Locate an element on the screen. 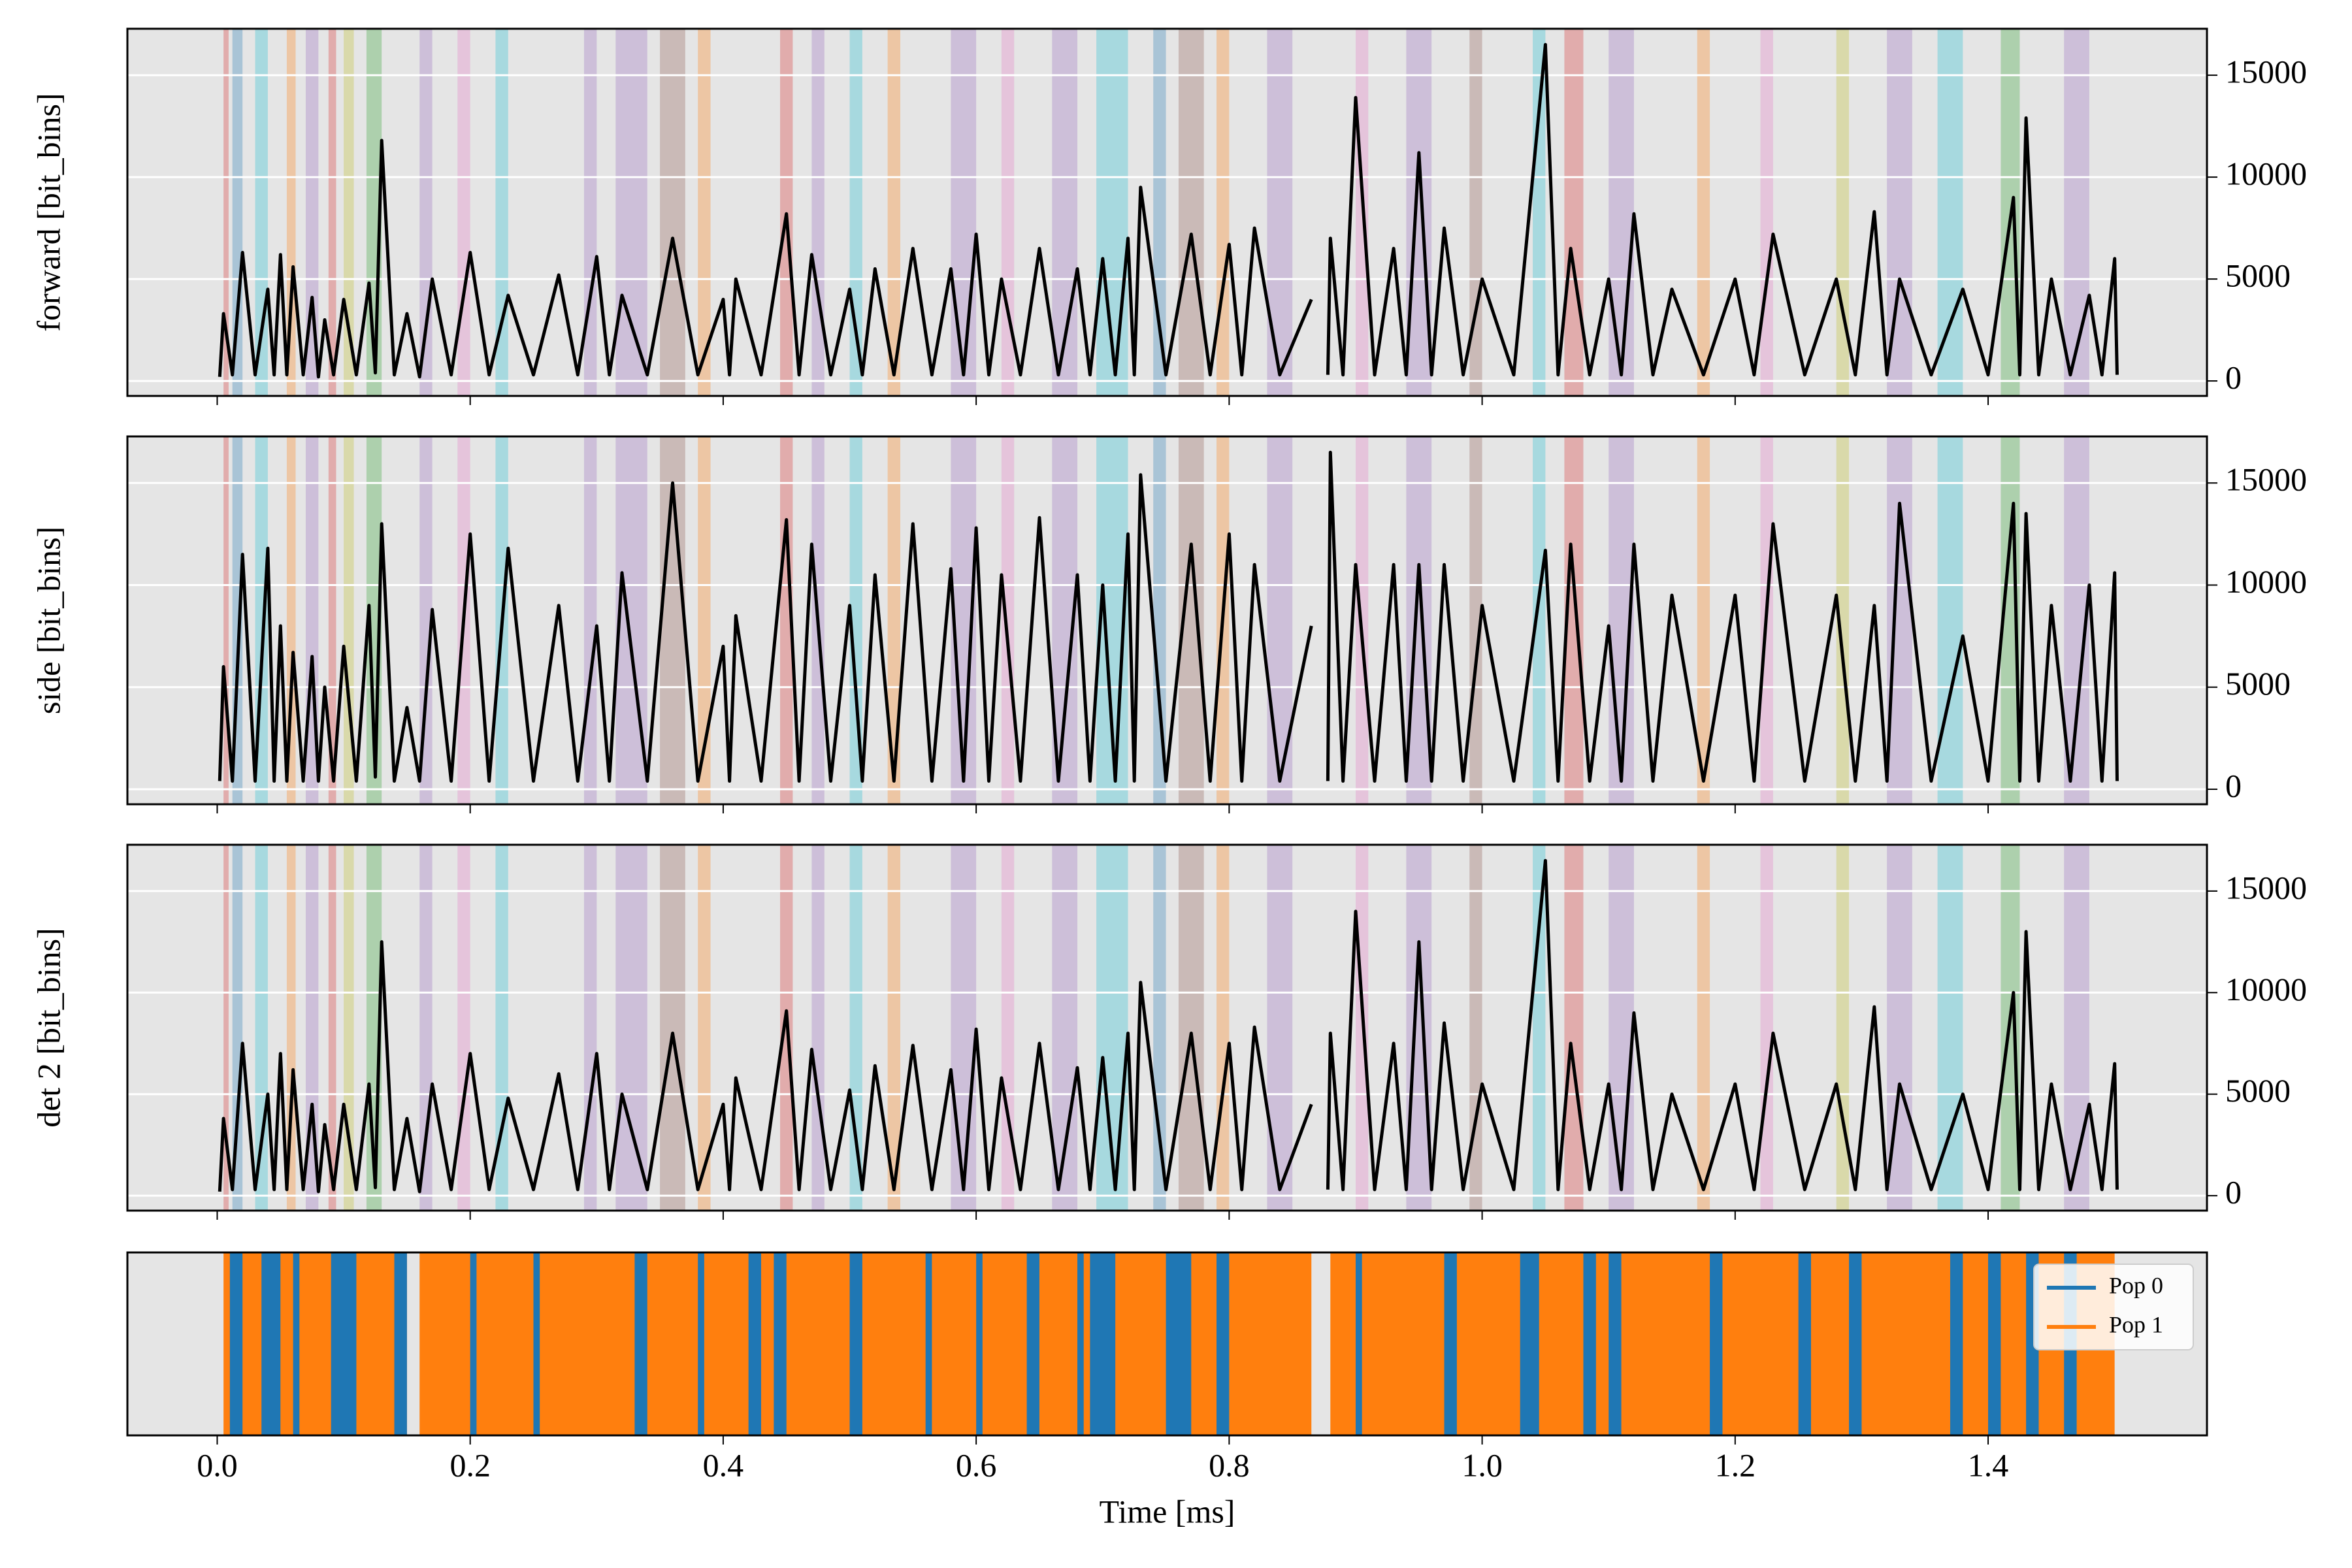  x-tick-label: 0.2 is located at coordinates (470, 1464).